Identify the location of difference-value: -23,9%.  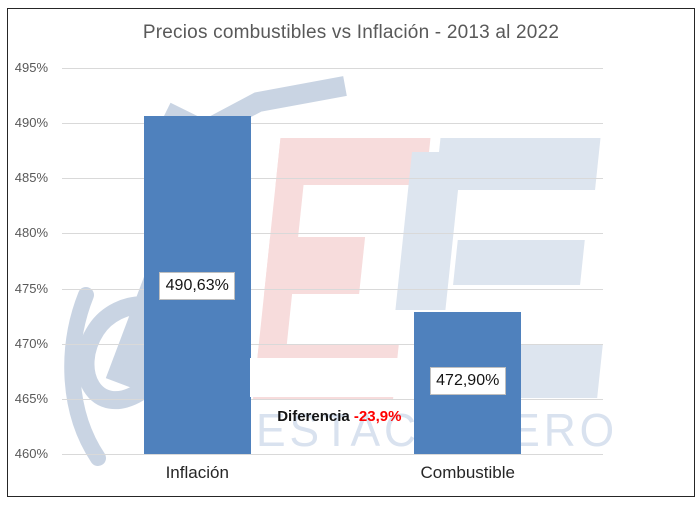
(377, 416).